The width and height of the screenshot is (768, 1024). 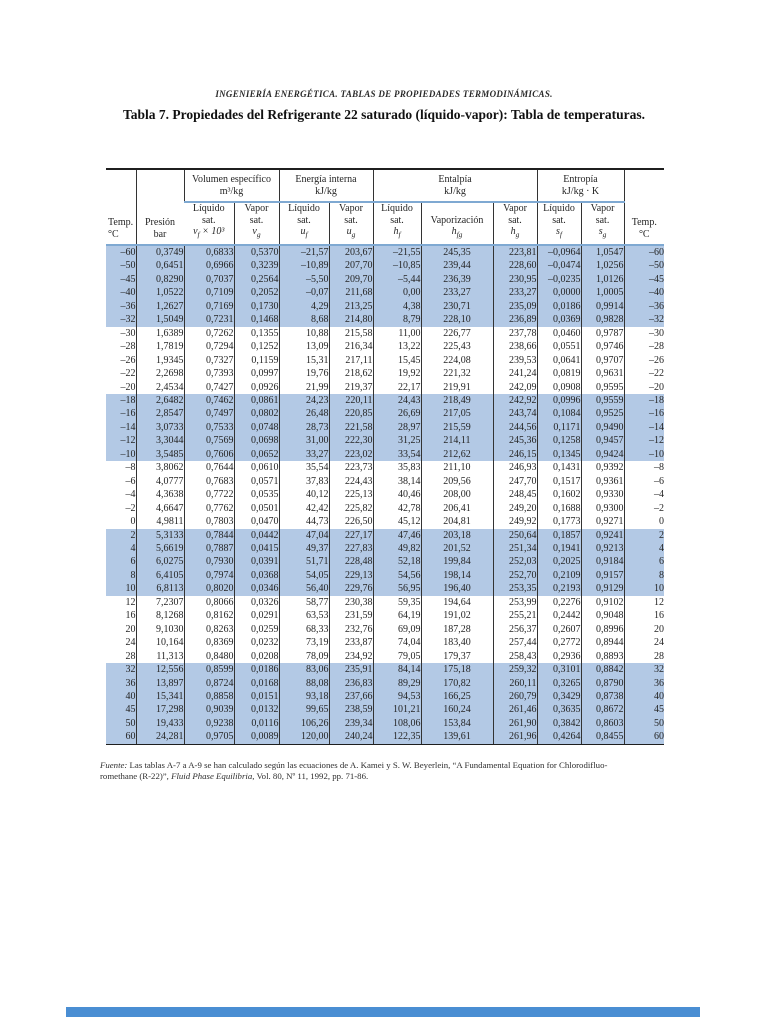 I want to click on cell: 229,76, so click(x=350, y=589).